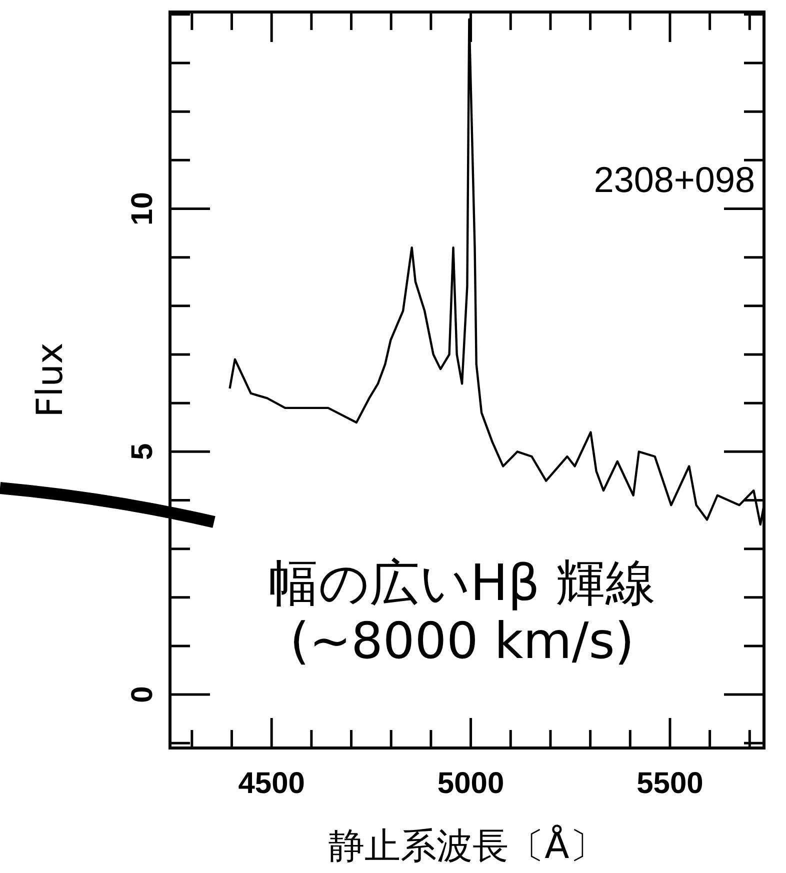  Describe the element at coordinates (271, 783) in the screenshot. I see `x-tick-label: 4500` at that location.